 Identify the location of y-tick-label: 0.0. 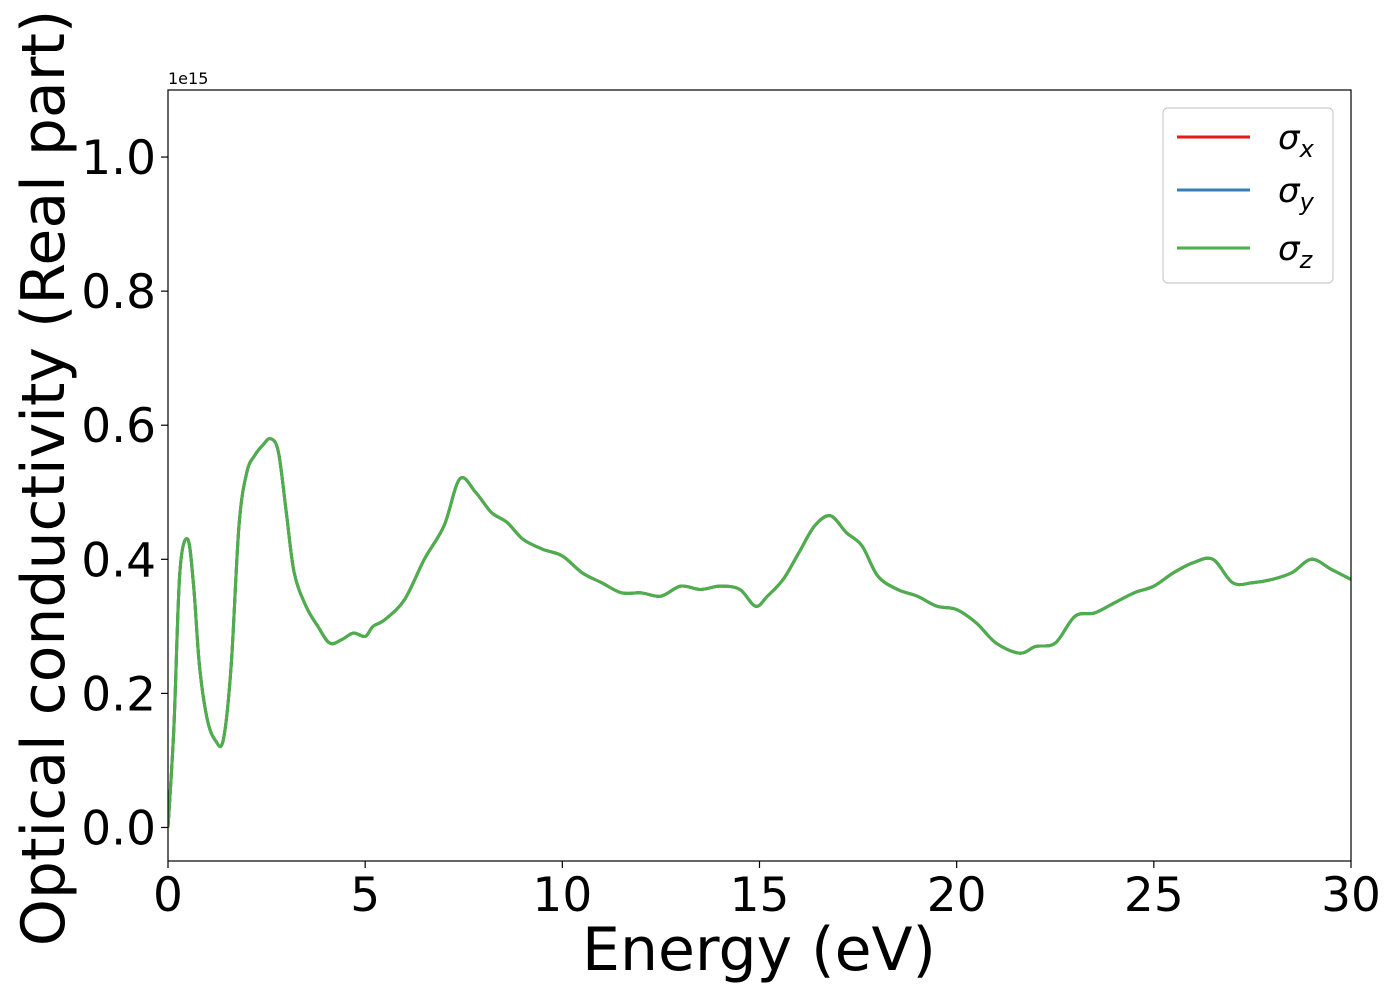
(118, 828).